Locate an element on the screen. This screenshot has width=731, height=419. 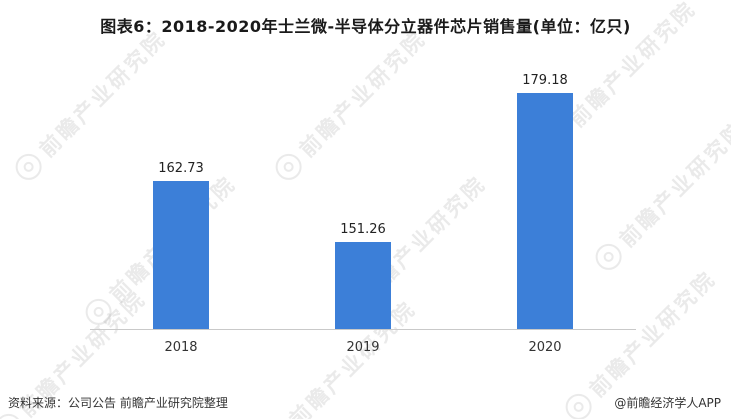
attribution-note: @前瞻经济学人APP is located at coordinates (667, 403).